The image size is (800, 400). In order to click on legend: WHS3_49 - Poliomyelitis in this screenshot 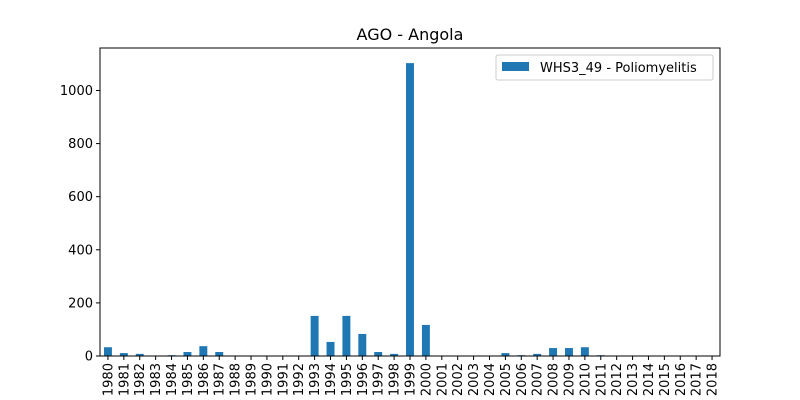, I will do `click(604, 67)`.